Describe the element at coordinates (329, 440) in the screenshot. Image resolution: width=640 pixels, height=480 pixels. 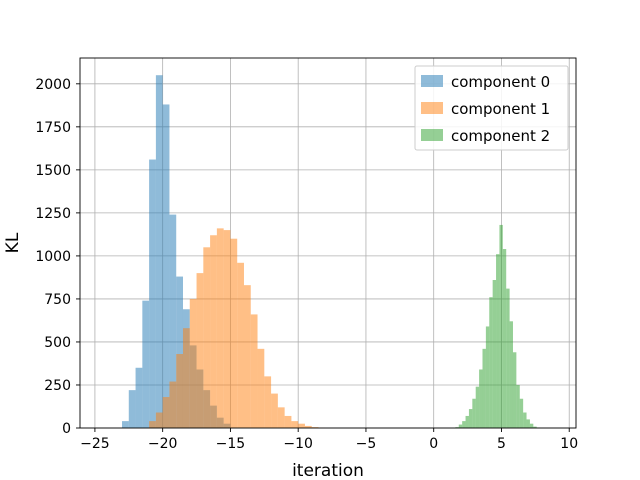
I see `x-axis-ticks: −25 −20 −15 −10 −5 0 5 10` at that location.